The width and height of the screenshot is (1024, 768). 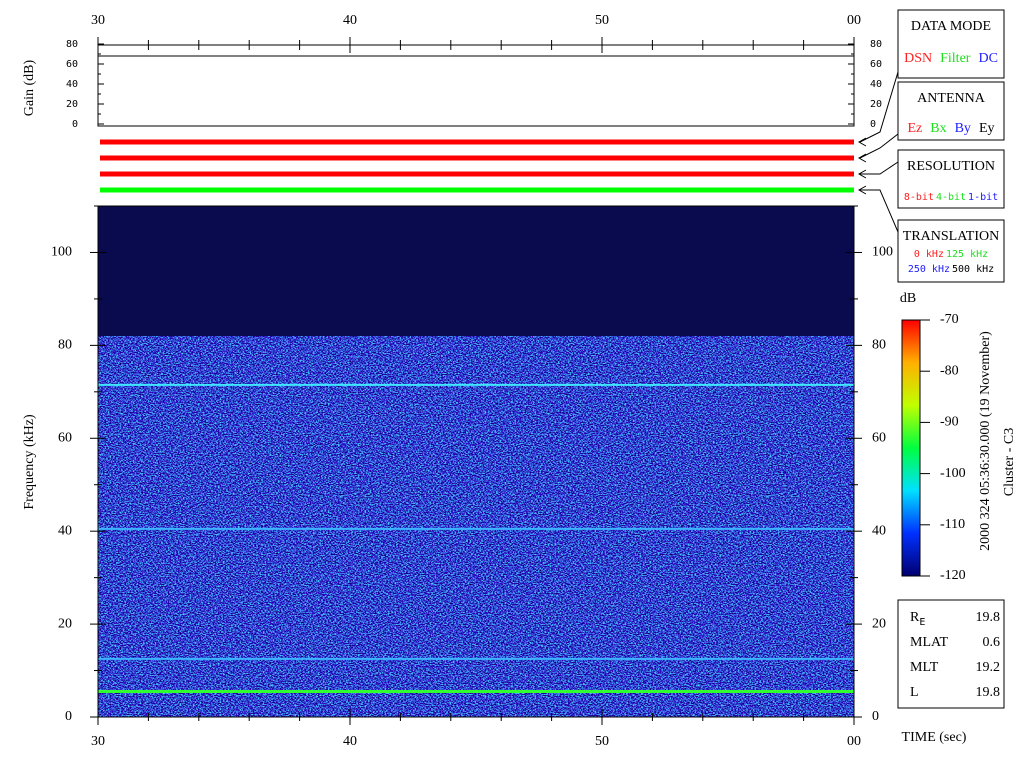 What do you see at coordinates (929, 254) in the screenshot?
I see `legend-item: 0 kHz` at bounding box center [929, 254].